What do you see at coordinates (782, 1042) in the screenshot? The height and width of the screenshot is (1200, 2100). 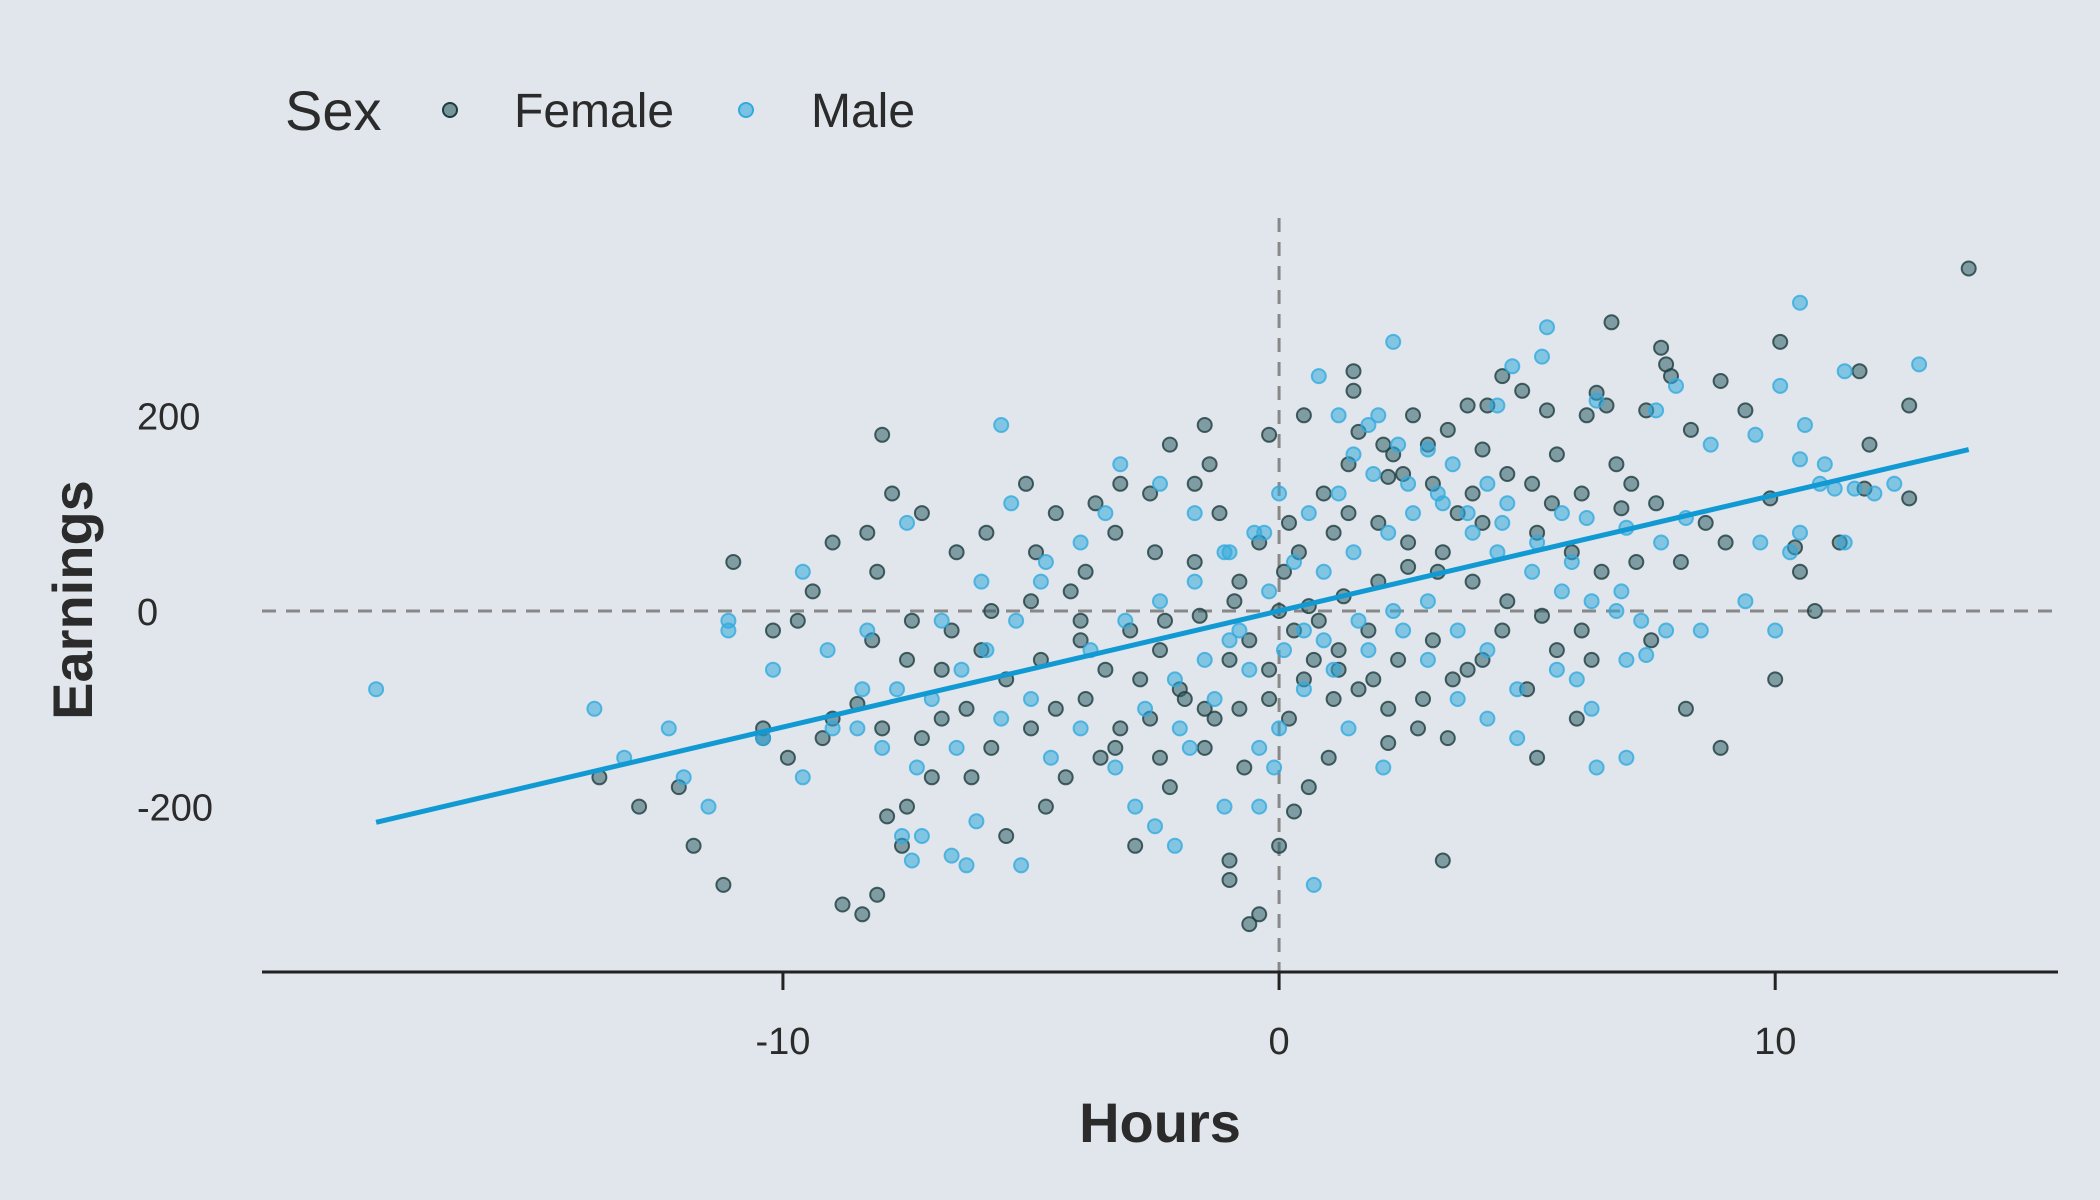 I see `x-tick-label: -10` at bounding box center [782, 1042].